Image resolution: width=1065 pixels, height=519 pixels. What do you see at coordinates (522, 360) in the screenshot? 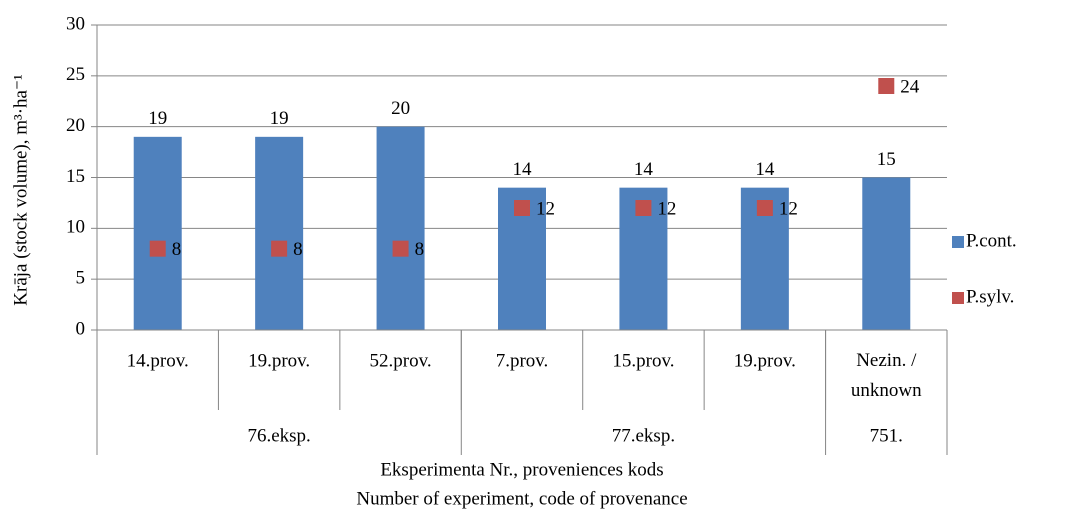
I see `x-tick-label: 7.prov.` at bounding box center [522, 360].